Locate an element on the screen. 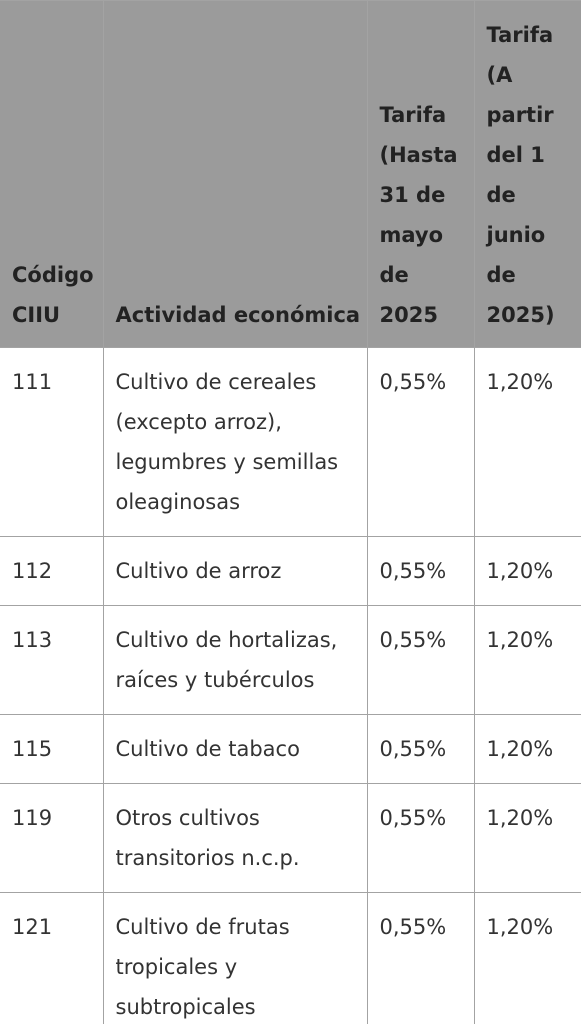  table-row: 115 Cultivo de tabaco 0,55% 1,20% is located at coordinates (290, 749).